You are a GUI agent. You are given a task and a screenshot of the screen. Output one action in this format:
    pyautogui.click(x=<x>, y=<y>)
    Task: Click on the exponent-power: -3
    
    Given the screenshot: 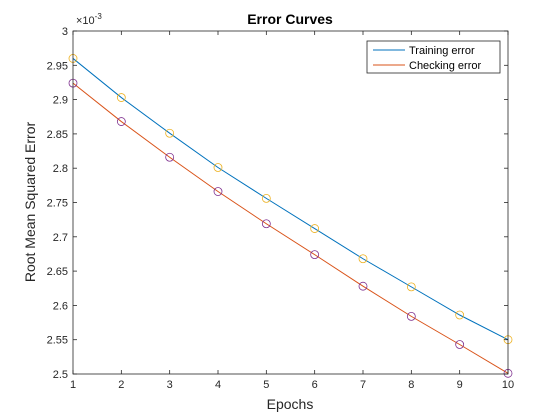 What is the action you would take?
    pyautogui.click(x=99, y=16)
    